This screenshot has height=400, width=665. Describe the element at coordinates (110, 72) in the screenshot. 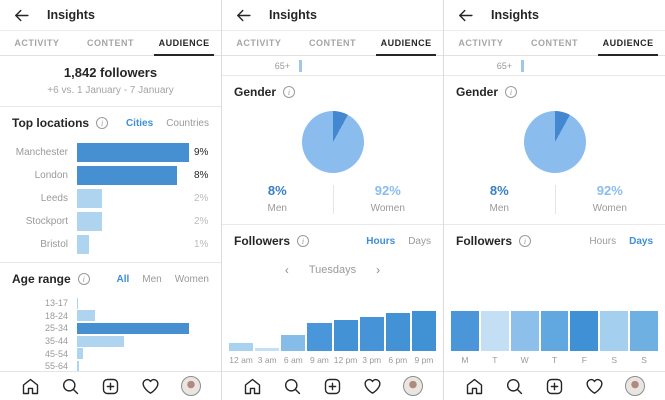

I see `followers-count: 1,842 followers` at that location.